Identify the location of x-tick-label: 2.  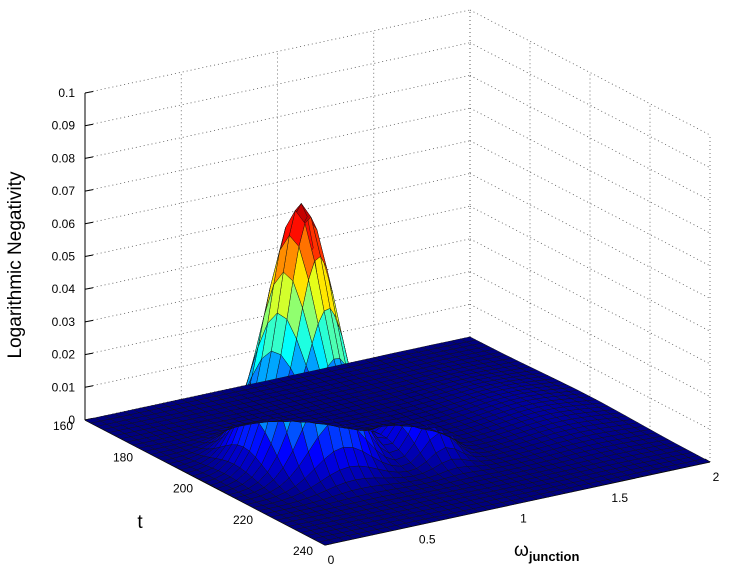
(716, 477).